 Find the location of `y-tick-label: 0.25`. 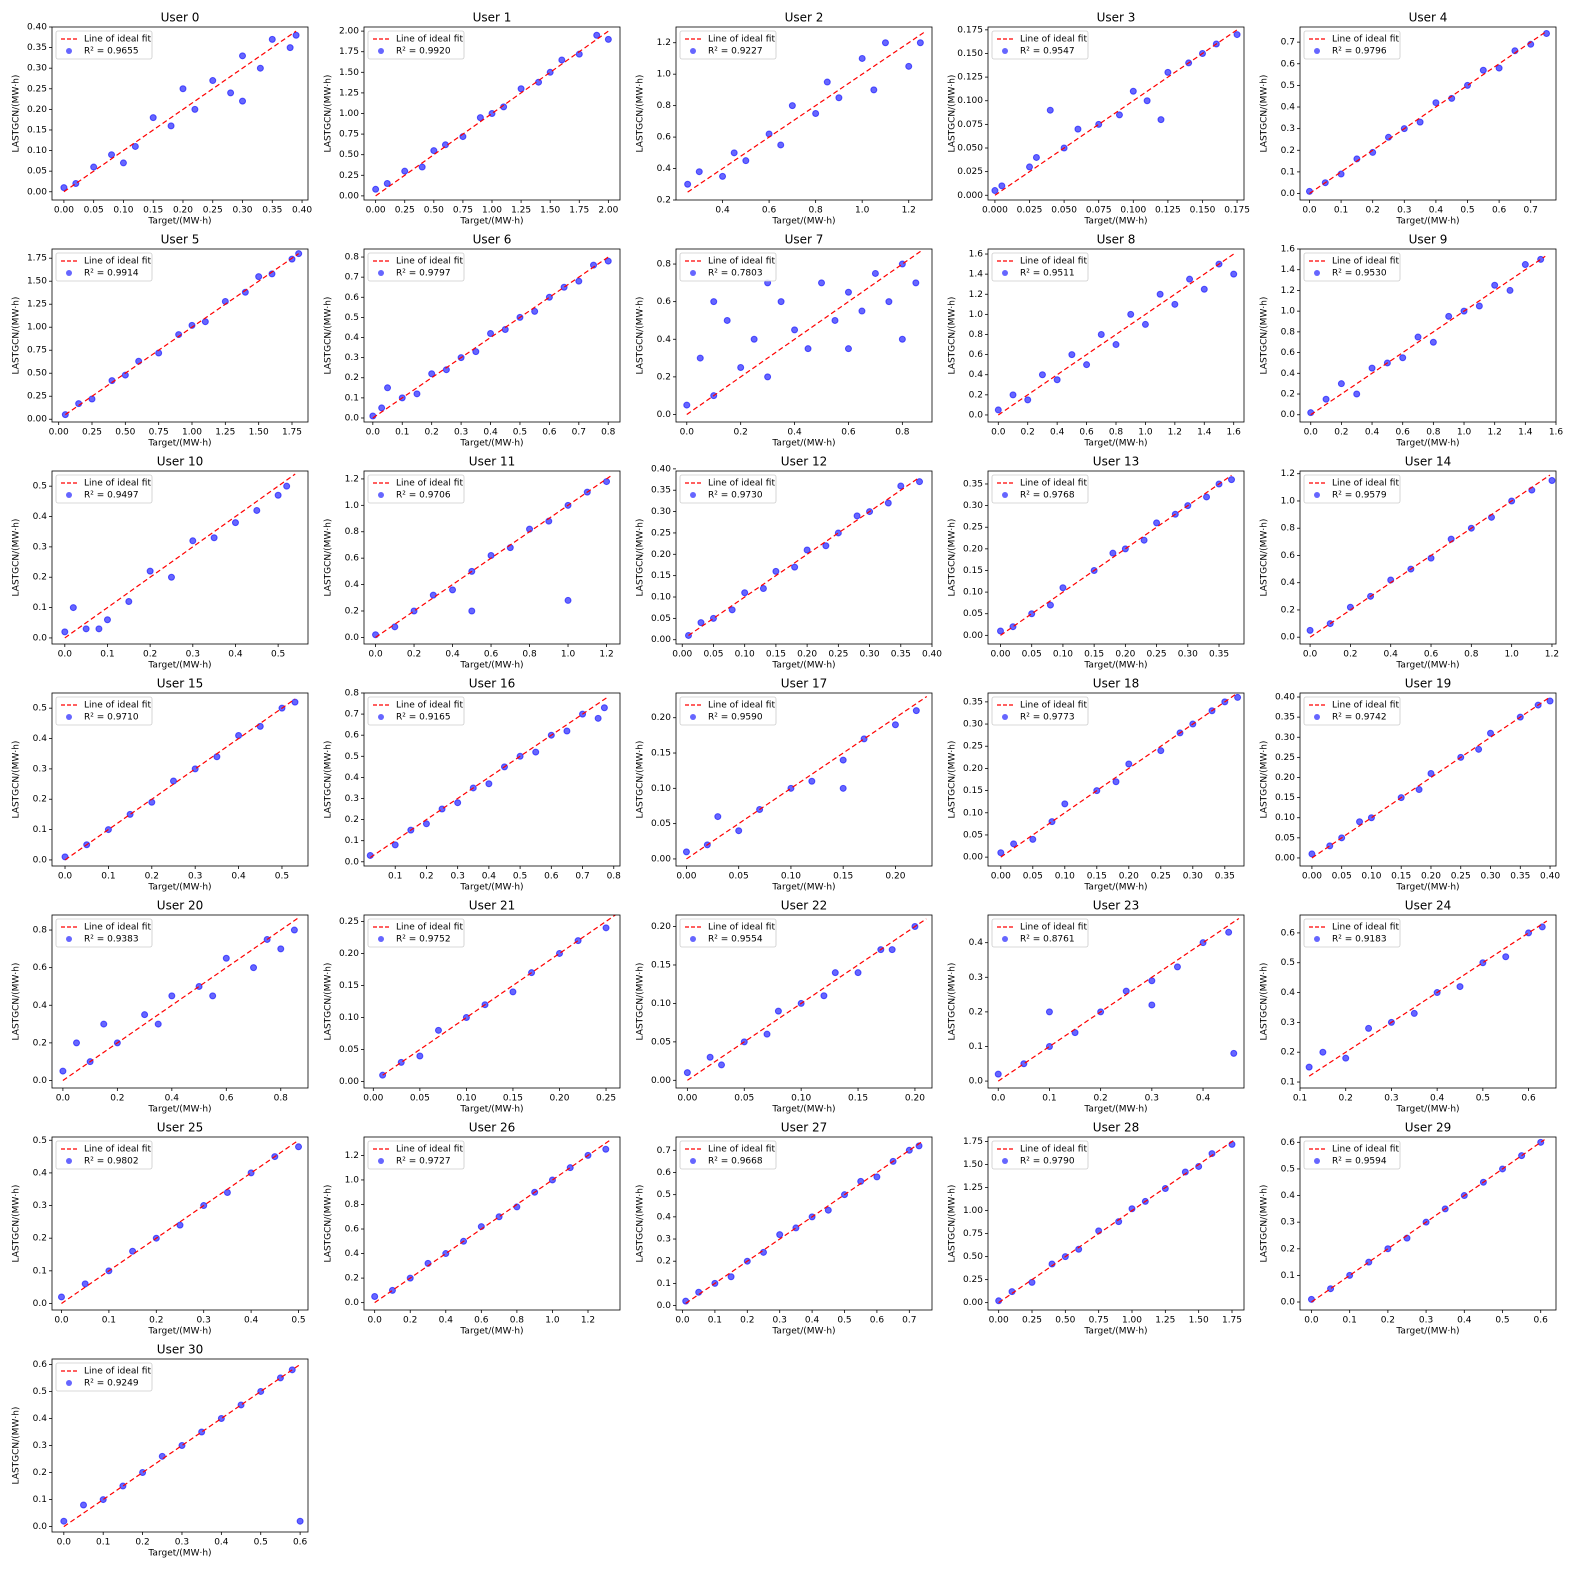

y-tick-label: 0.25 is located at coordinates (661, 533).